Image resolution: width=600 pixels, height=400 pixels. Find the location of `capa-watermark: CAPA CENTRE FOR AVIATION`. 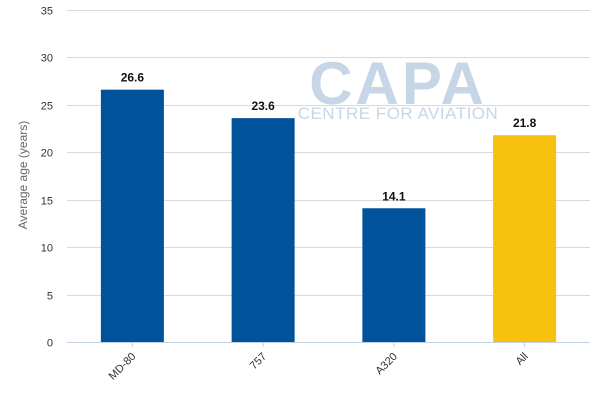

capa-watermark: CAPA CENTRE FOR AVIATION is located at coordinates (398, 86).